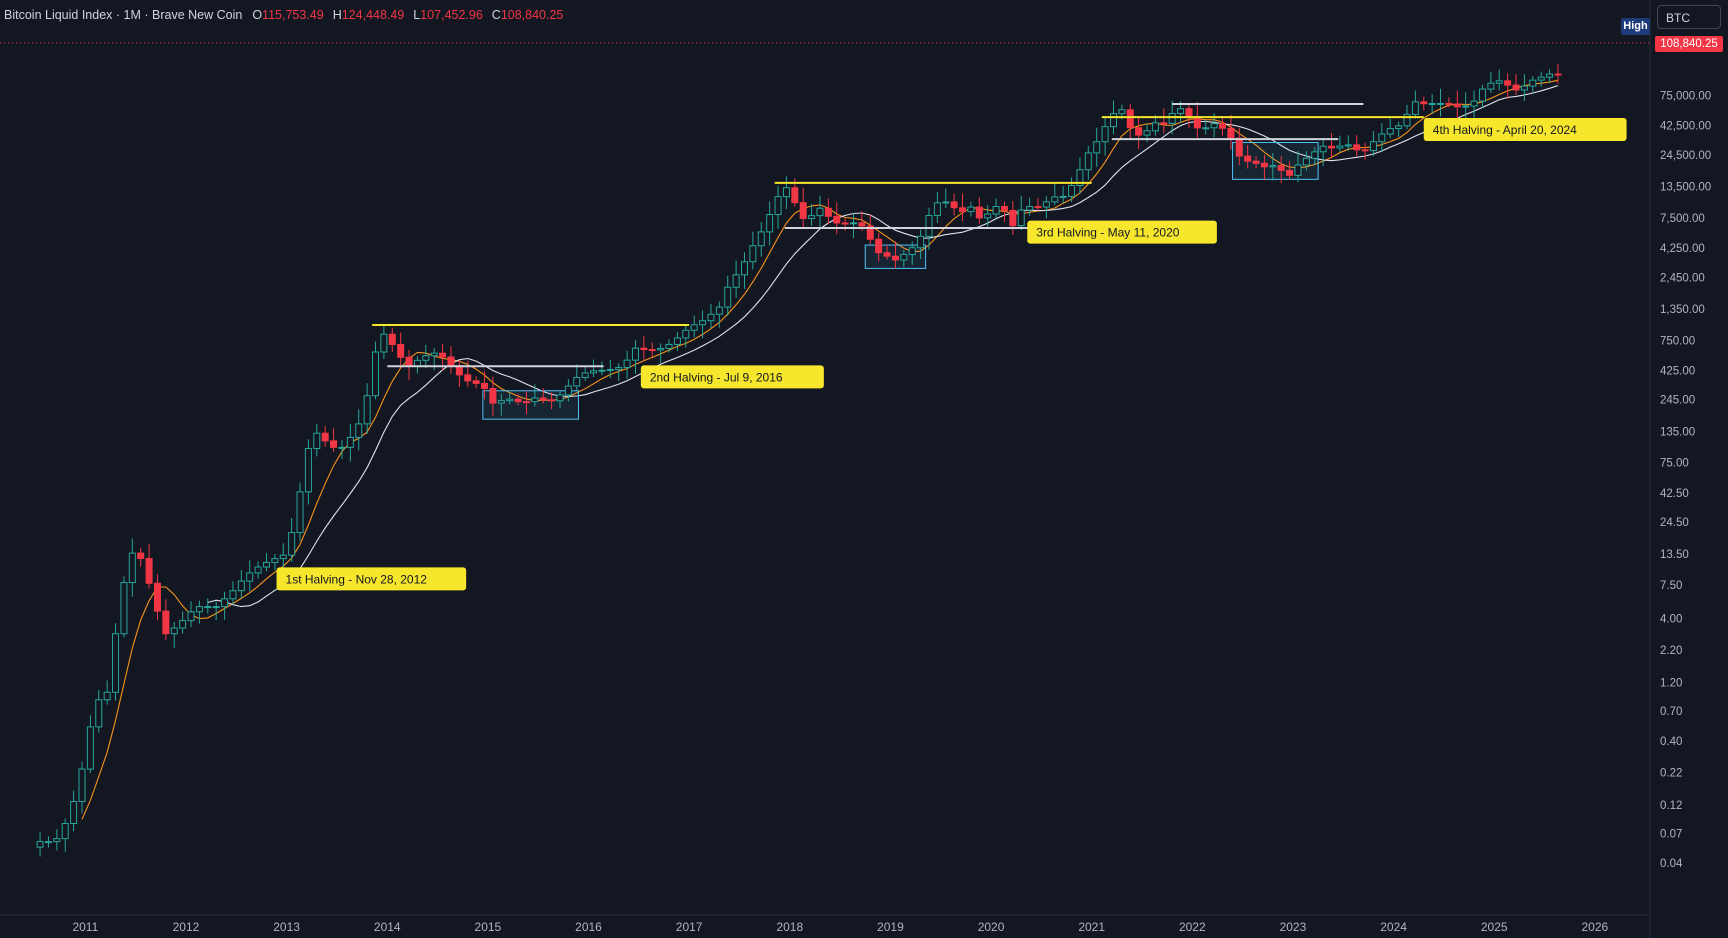 This screenshot has width=1728, height=938. What do you see at coordinates (1682, 219) in the screenshot?
I see `y-tick-label: 7,500.00` at bounding box center [1682, 219].